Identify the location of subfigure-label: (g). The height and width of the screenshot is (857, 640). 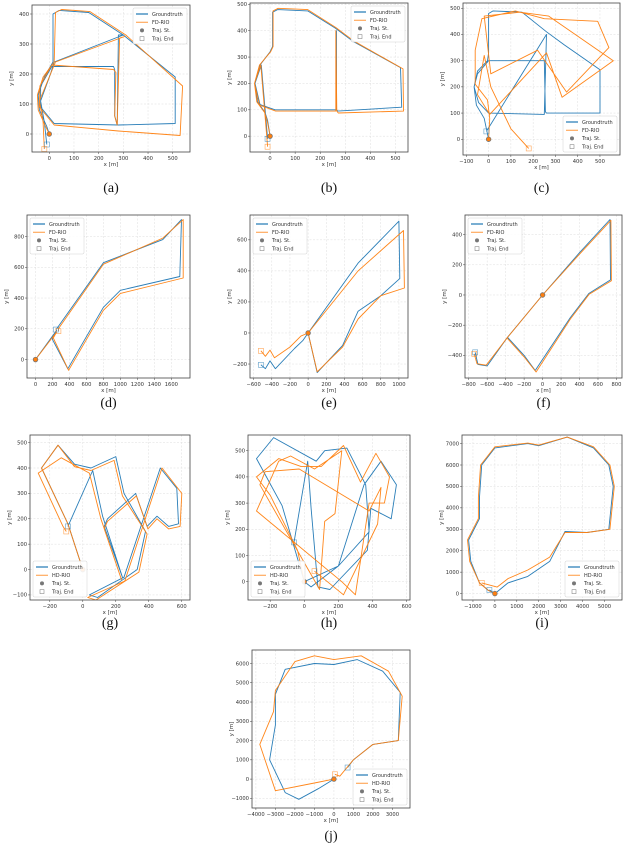
(110, 623).